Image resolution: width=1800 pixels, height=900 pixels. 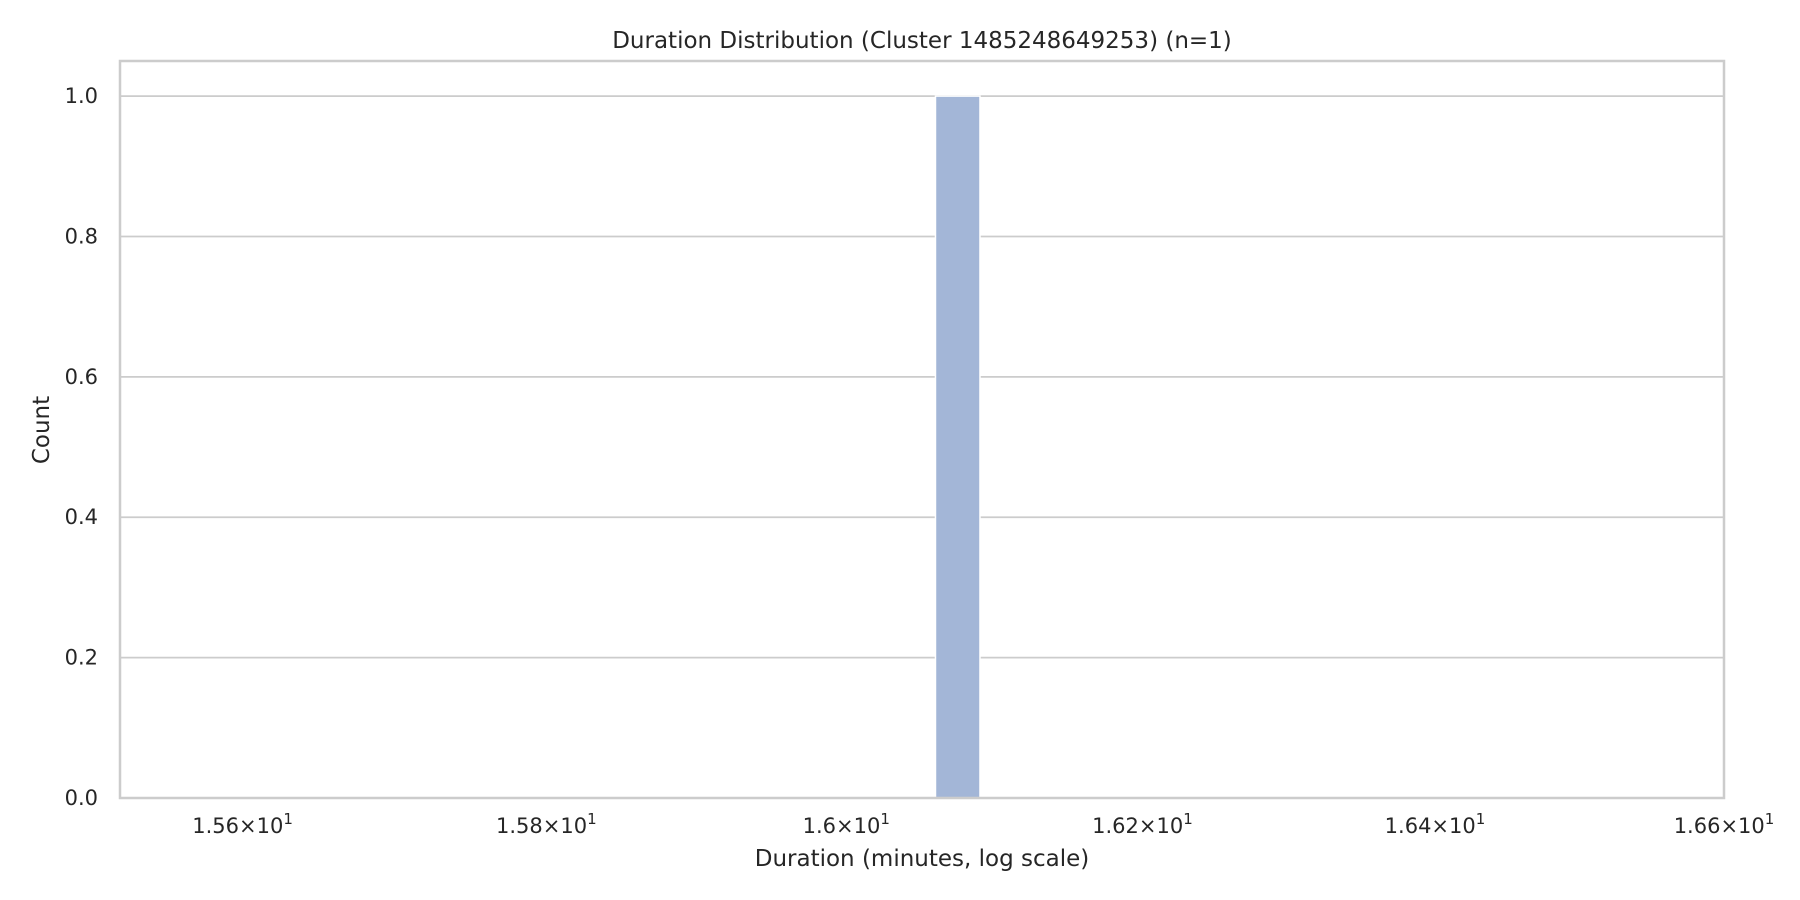 What do you see at coordinates (546, 824) in the screenshot?
I see `x-tick-label: 1.58×10¹` at bounding box center [546, 824].